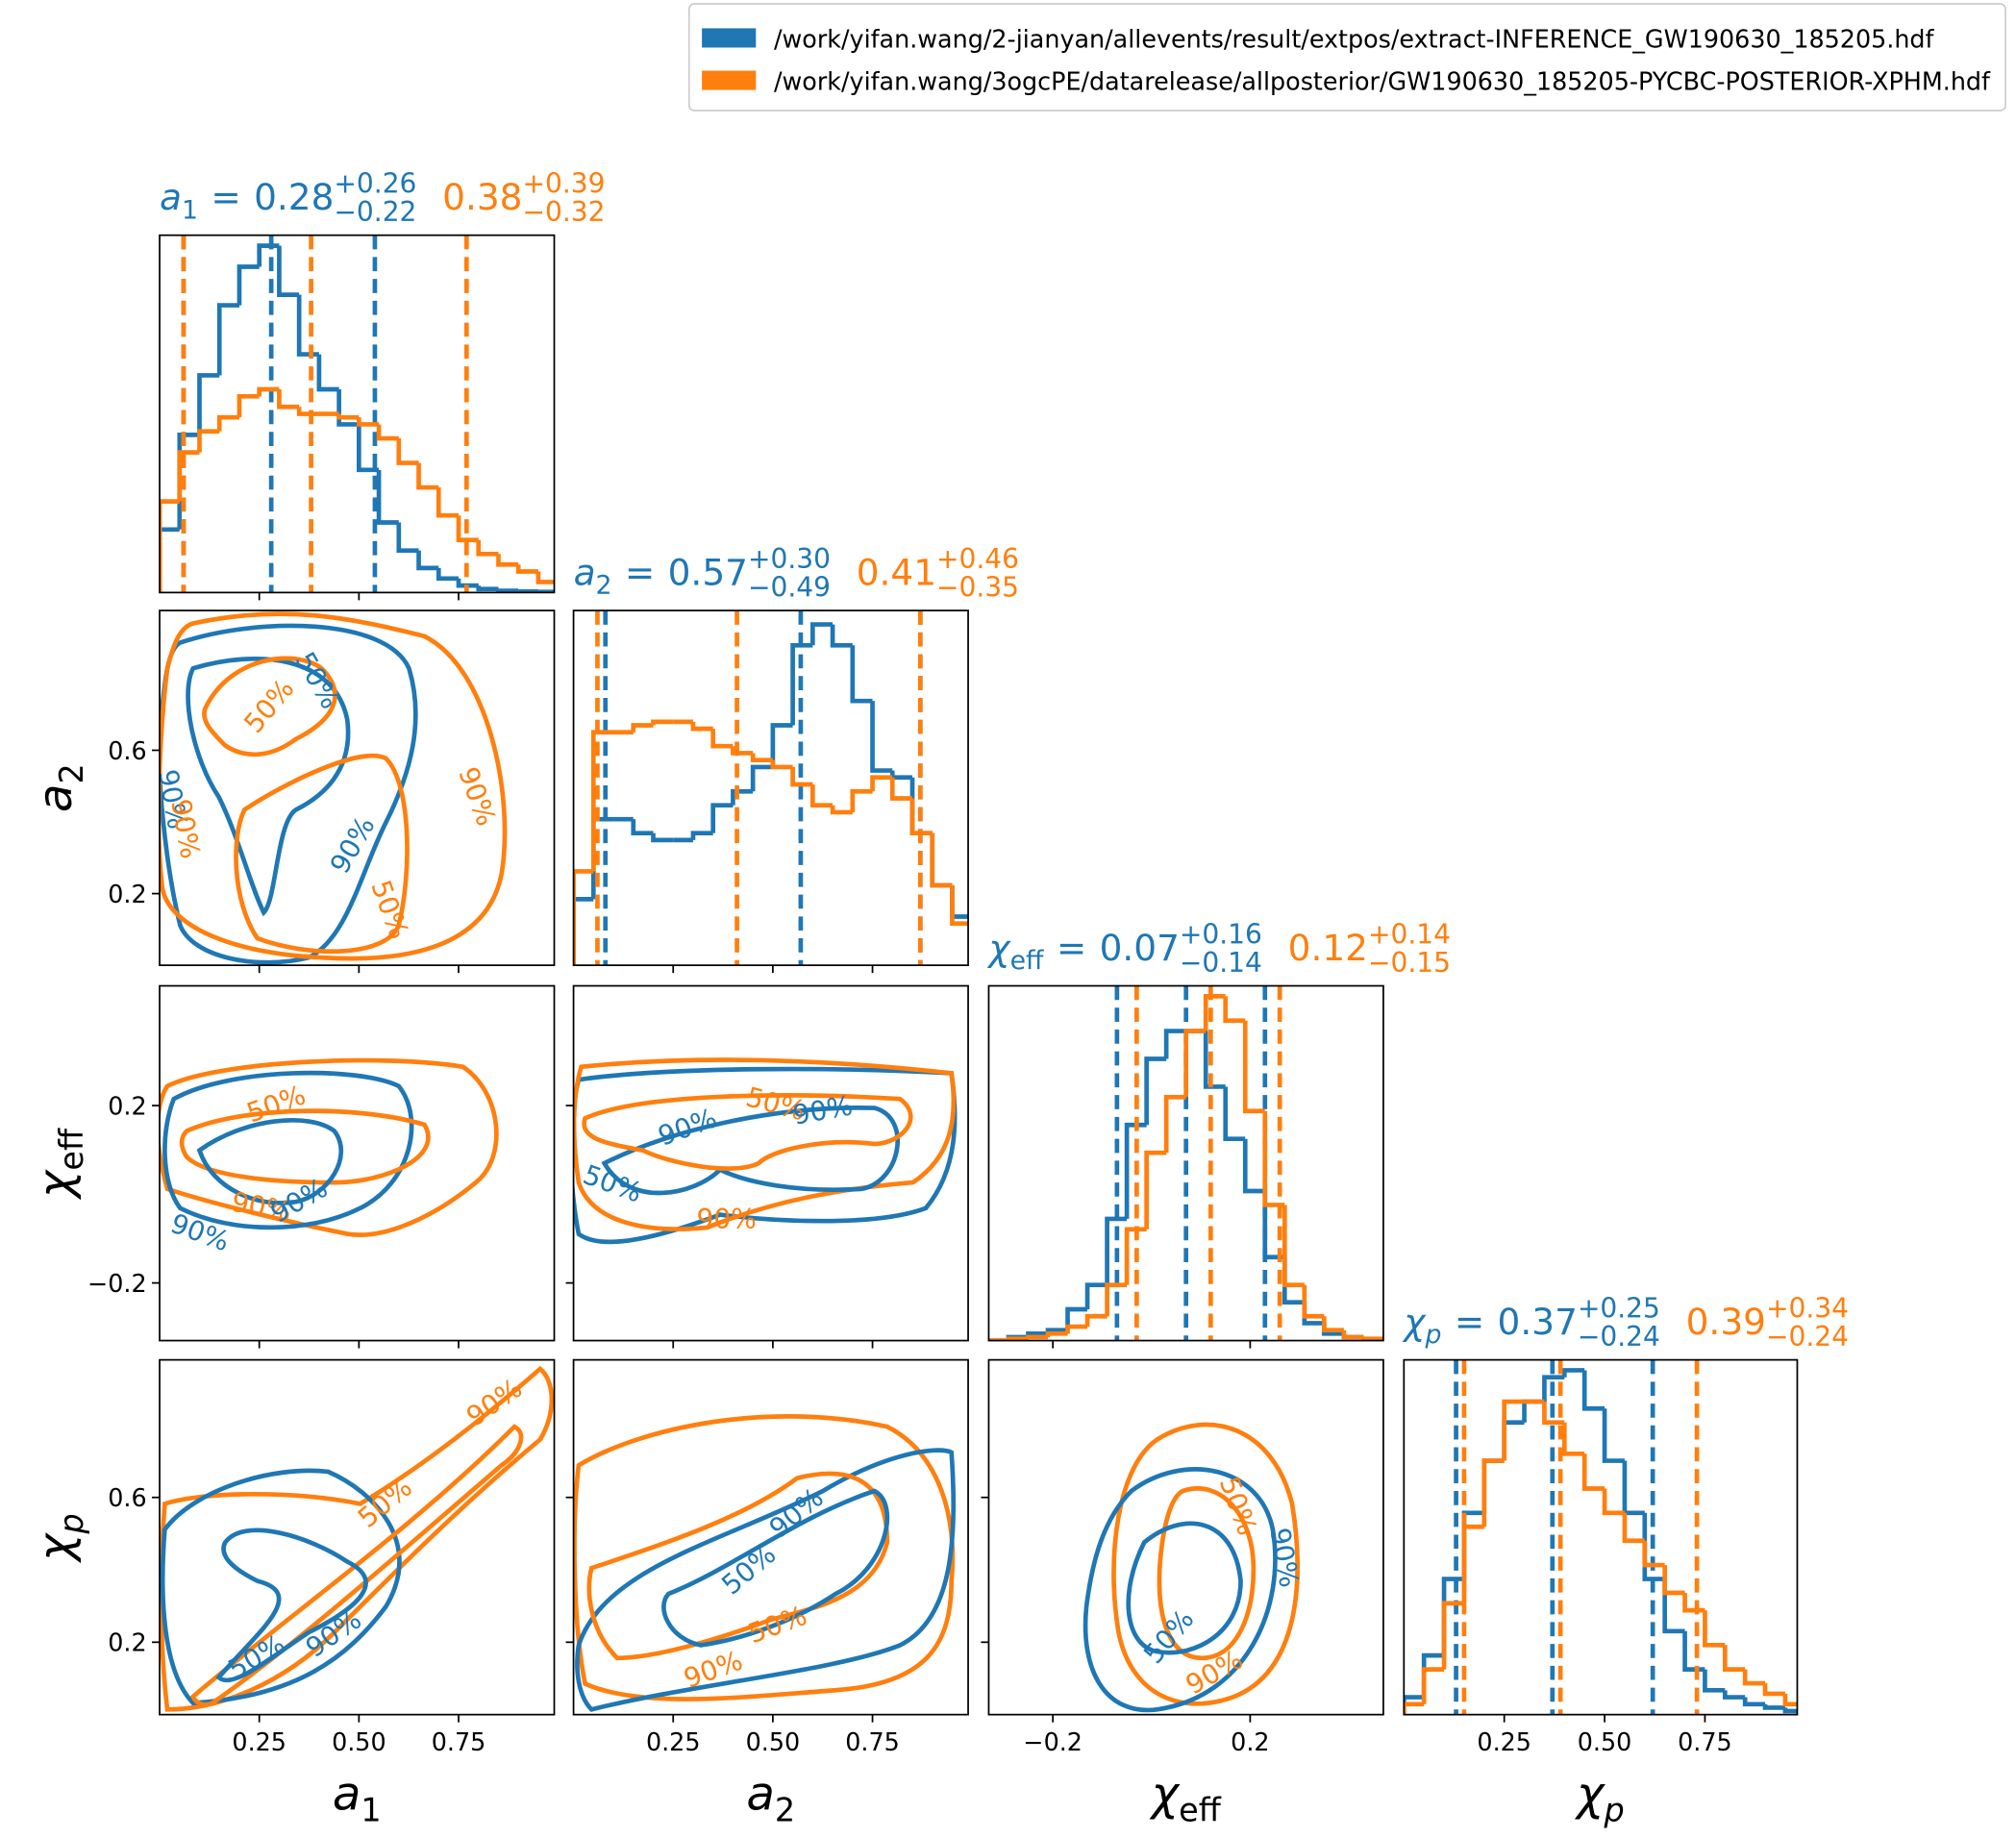 Image resolution: width=2016 pixels, height=1838 pixels. Describe the element at coordinates (334, 788) in the screenshot. I see `contours-a1-a2` at that location.